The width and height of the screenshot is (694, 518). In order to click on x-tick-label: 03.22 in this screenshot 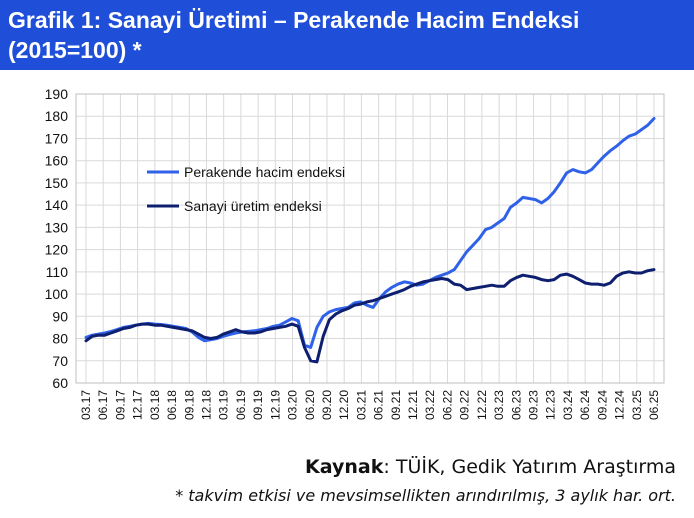, I will do `click(430, 405)`.